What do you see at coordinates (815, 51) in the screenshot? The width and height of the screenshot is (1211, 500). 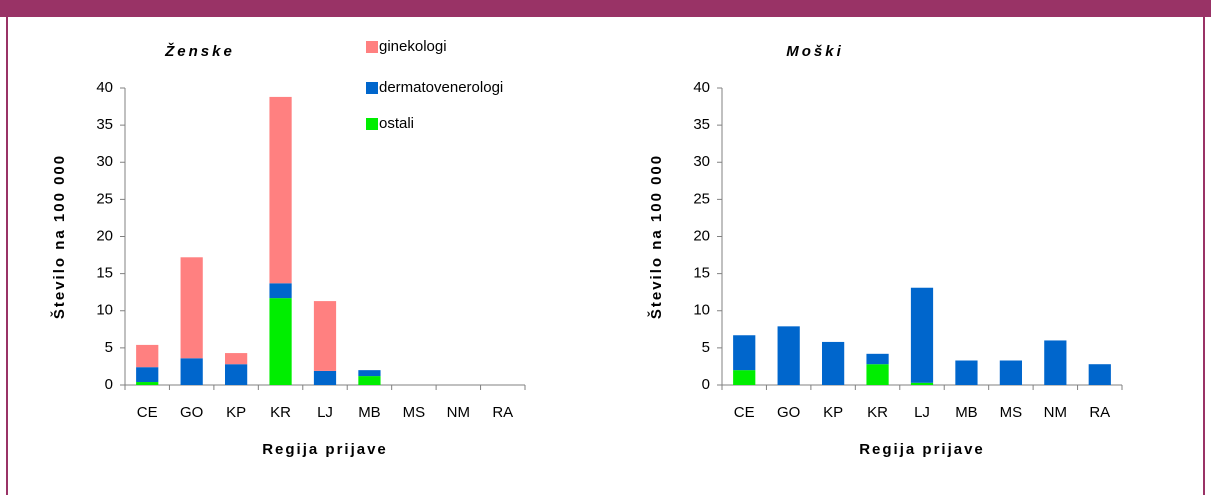 I see `chart-title: Moški` at bounding box center [815, 51].